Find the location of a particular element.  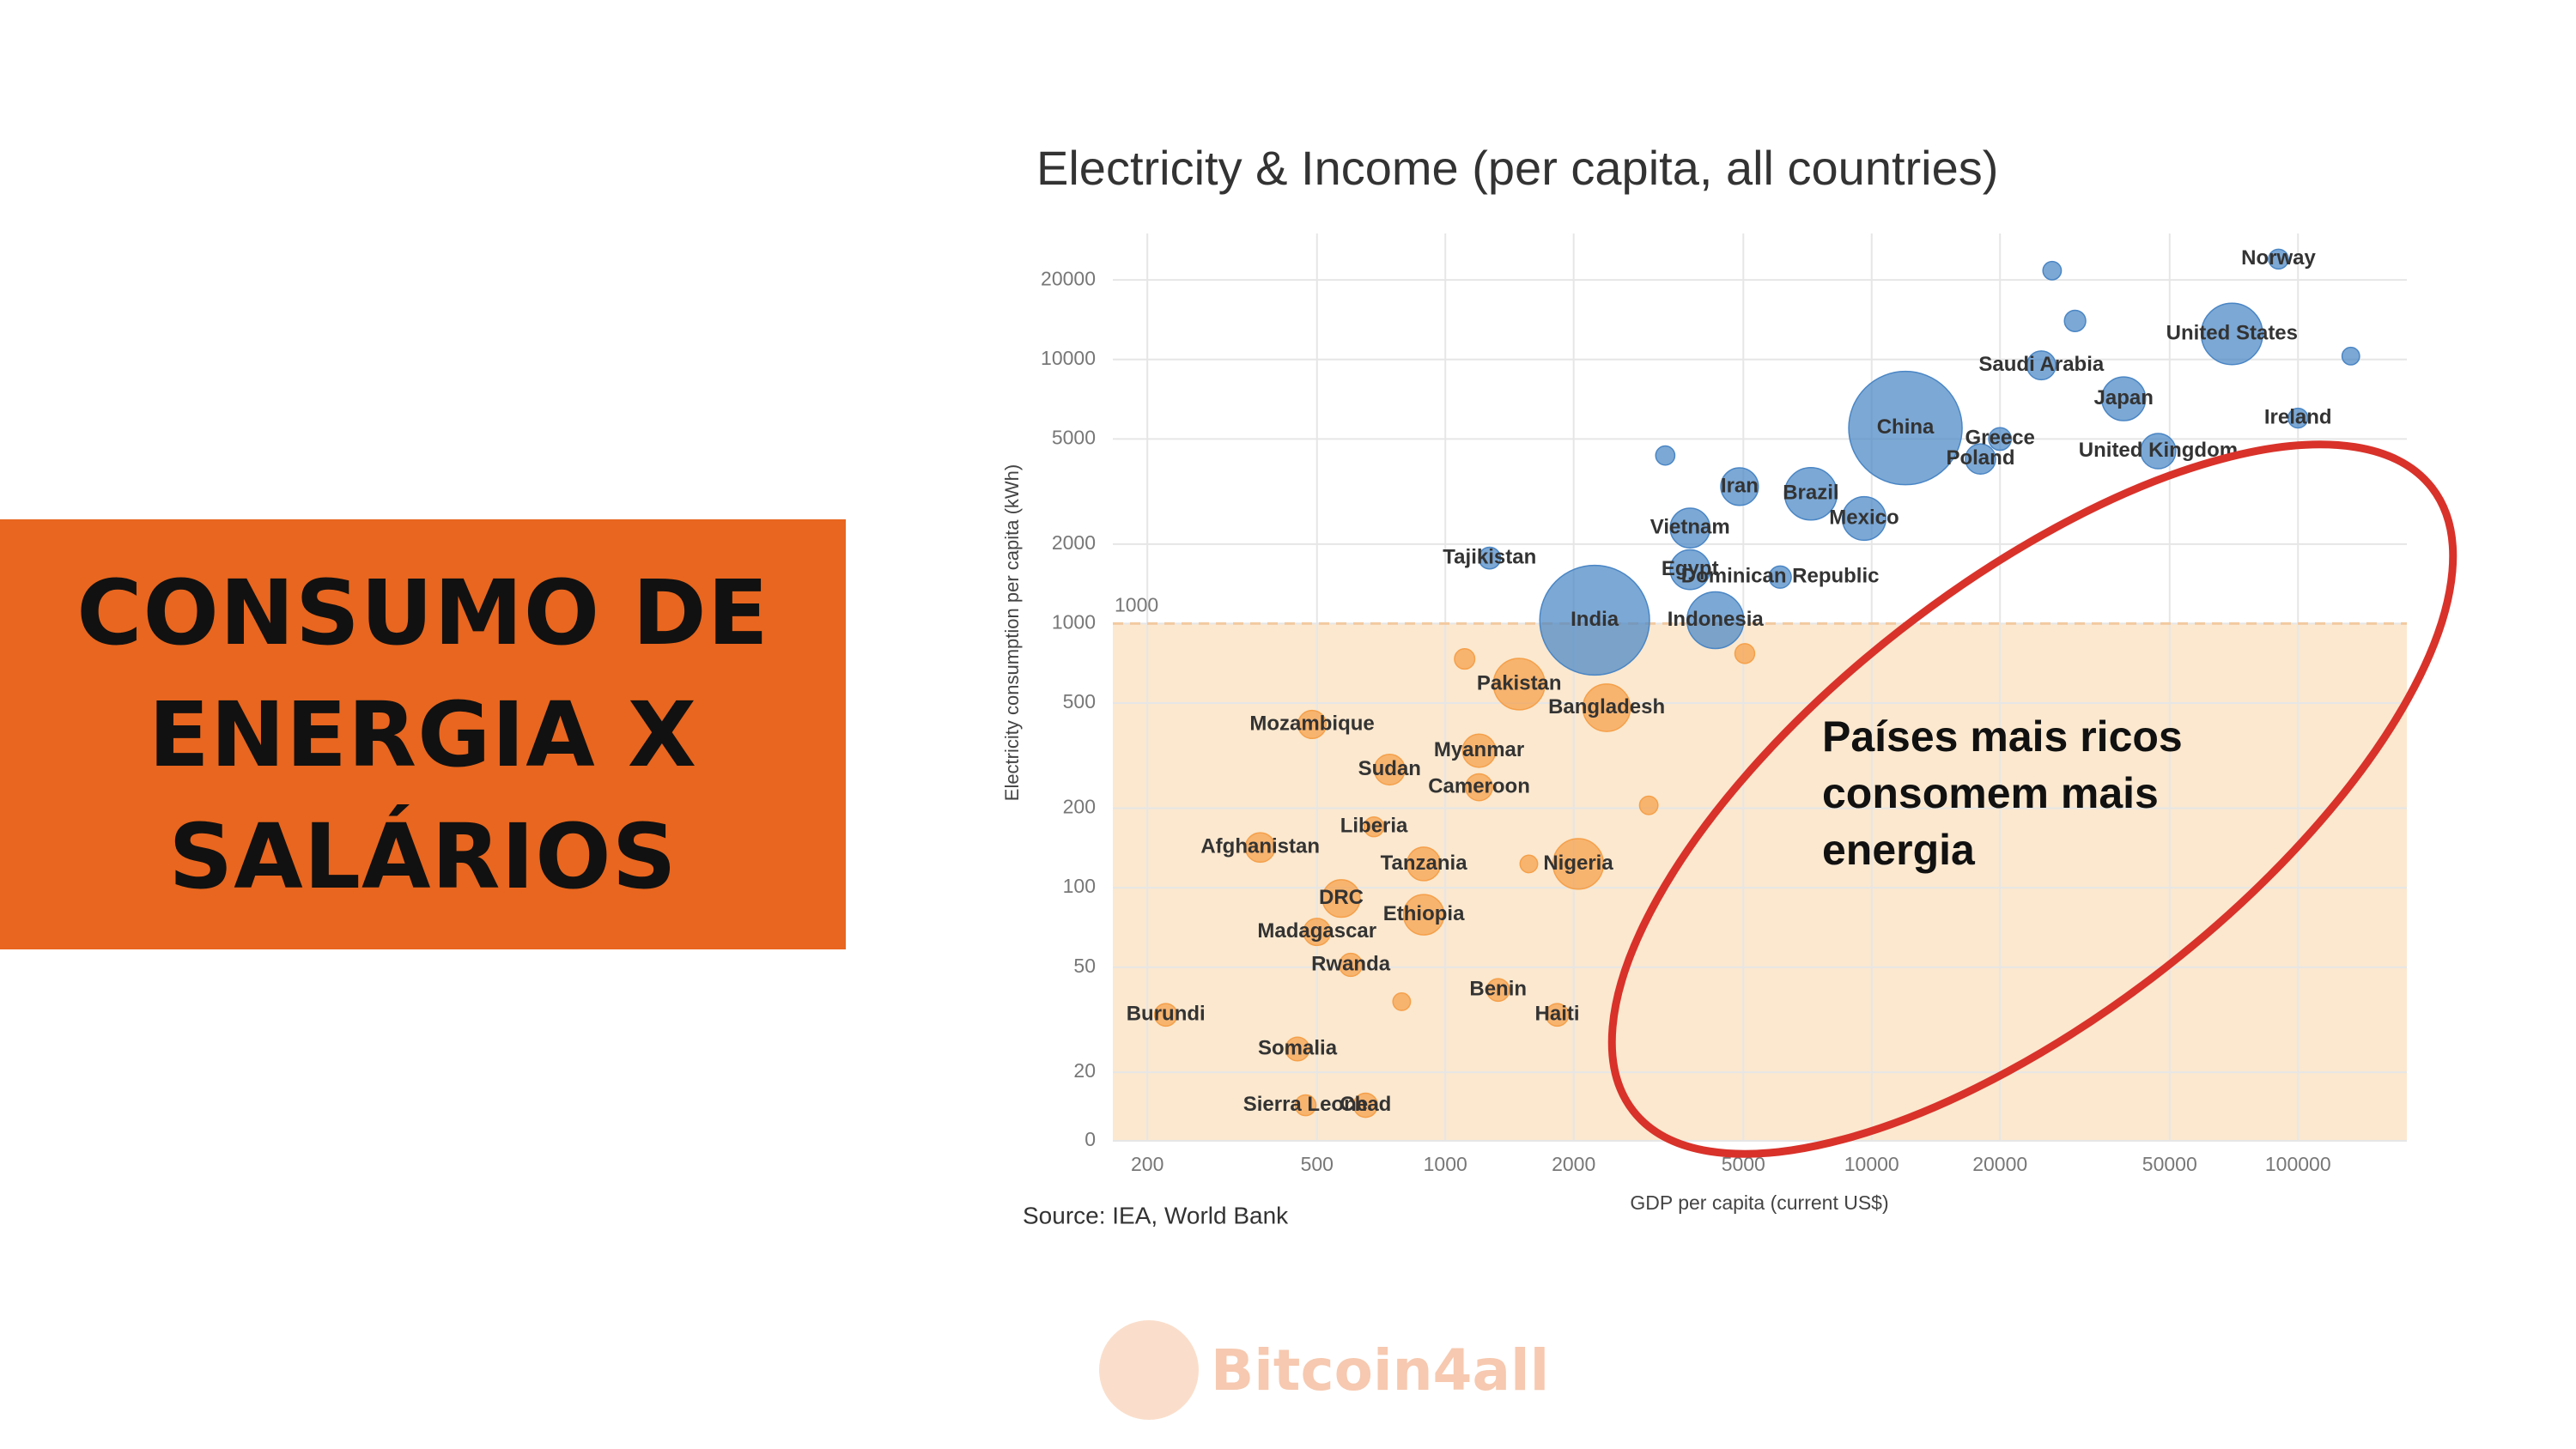

y-tick-label: 20 is located at coordinates (1085, 1070).